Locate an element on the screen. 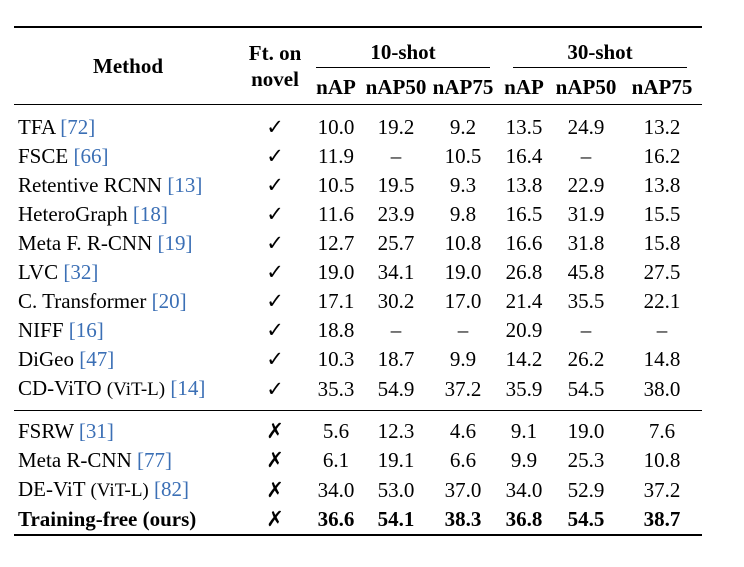  value-cell: 6.1 is located at coordinates (336, 460).